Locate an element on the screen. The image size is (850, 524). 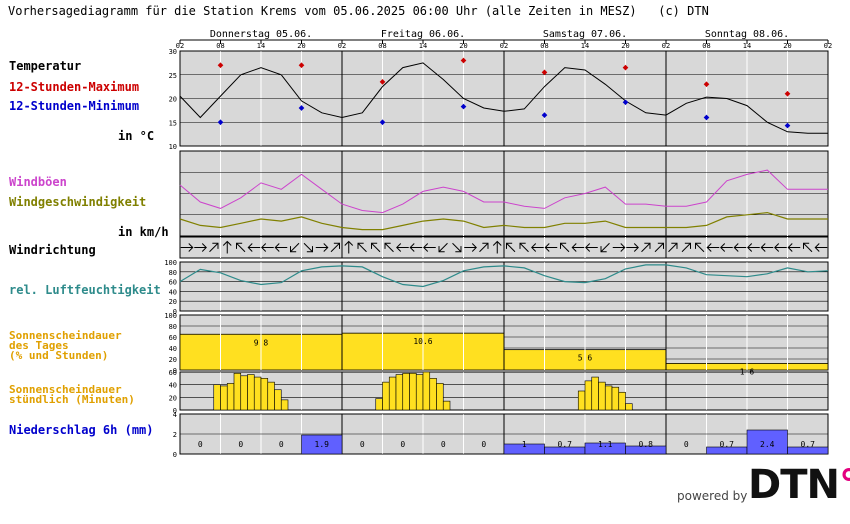
label-sun-daily-2: des Tages is located at coordinates (39, 345).